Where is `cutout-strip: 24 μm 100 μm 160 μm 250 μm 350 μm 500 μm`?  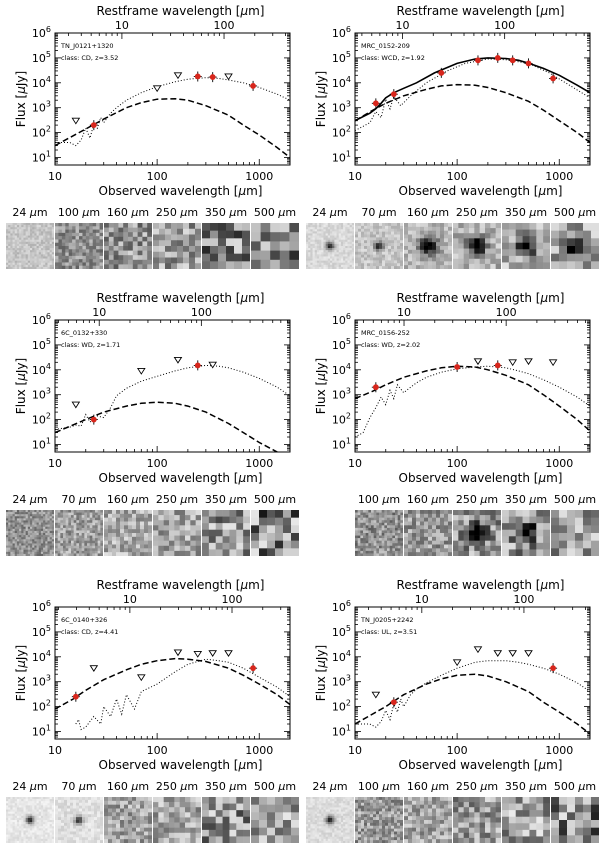
cutout-strip: 24 μm 100 μm 160 μm 250 μm 350 μm 500 μm is located at coordinates (150, 246).